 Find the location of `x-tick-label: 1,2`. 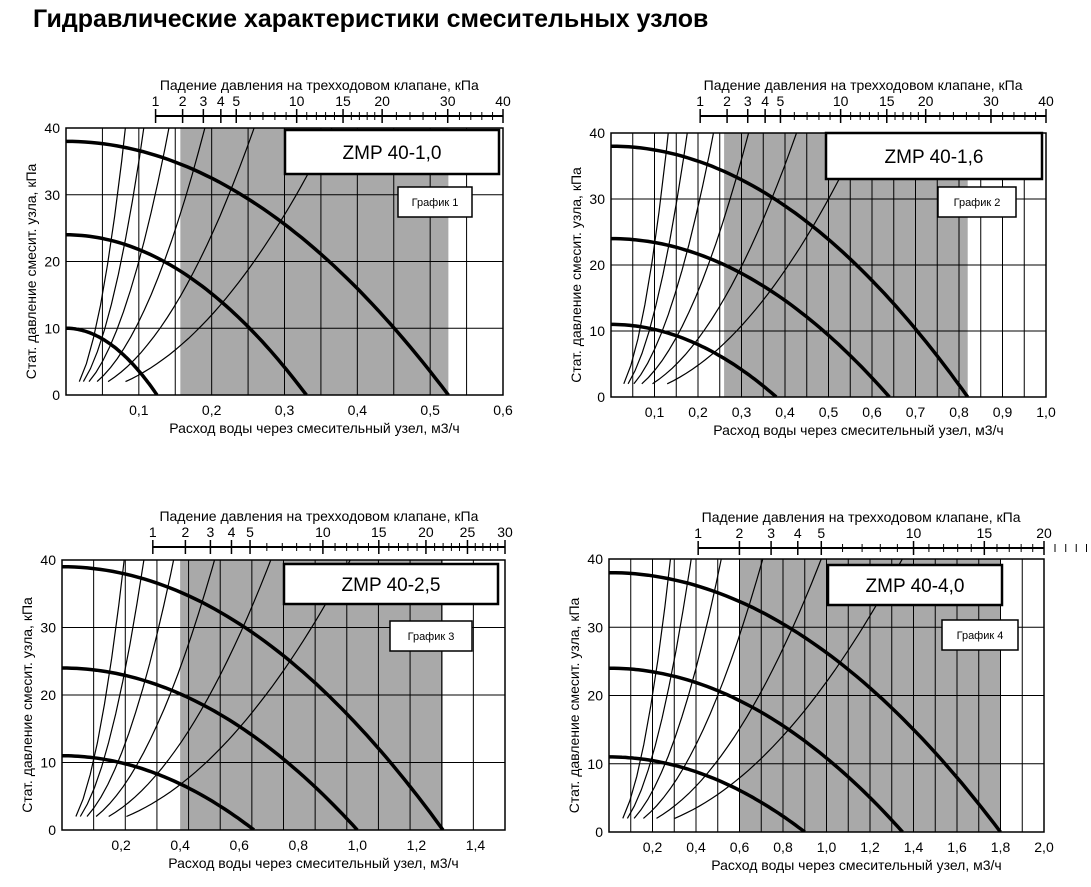

x-tick-label: 1,2 is located at coordinates (417, 845).